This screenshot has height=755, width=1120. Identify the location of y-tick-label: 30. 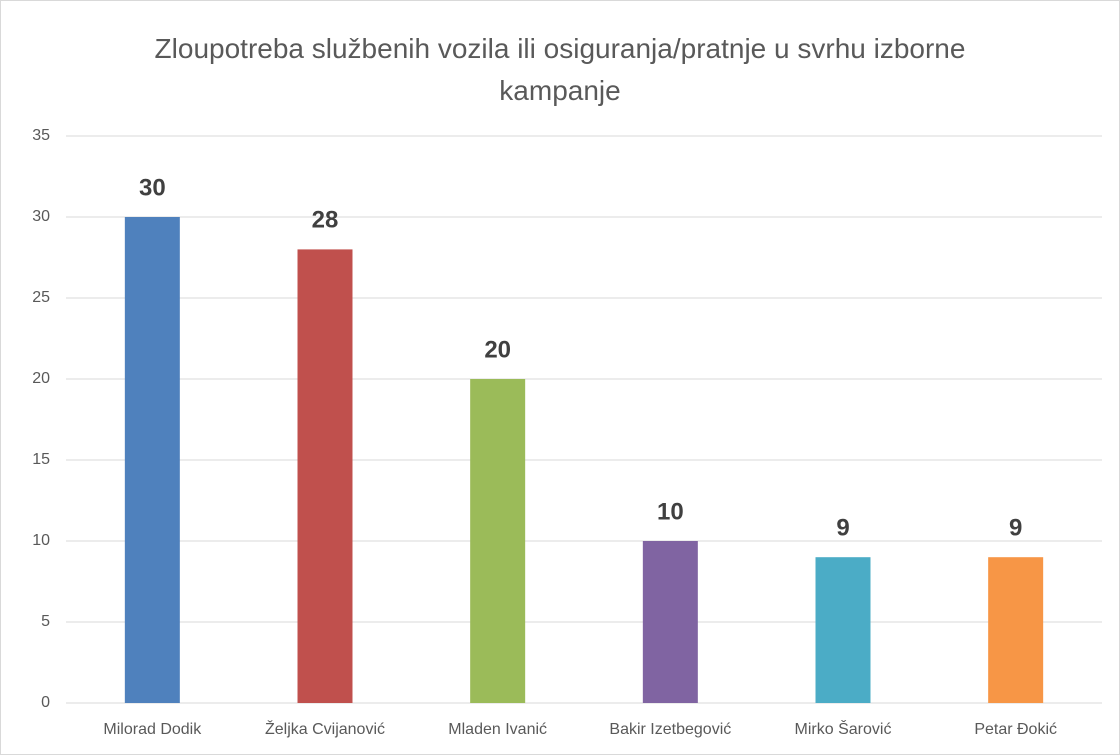
(41, 216).